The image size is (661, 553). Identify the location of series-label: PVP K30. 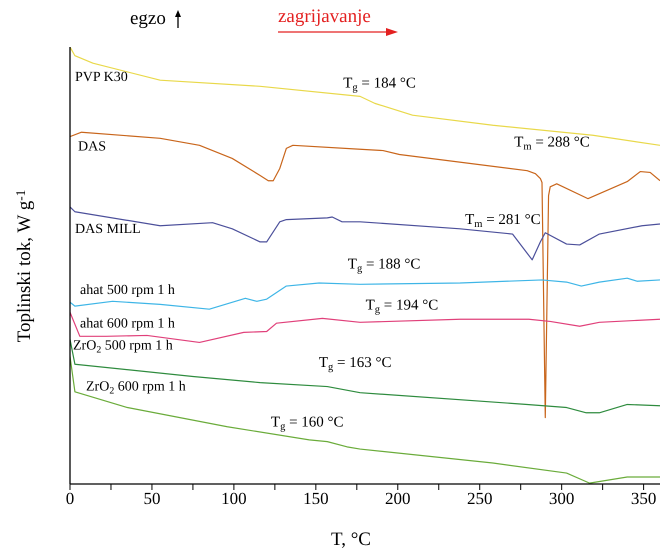
(101, 77).